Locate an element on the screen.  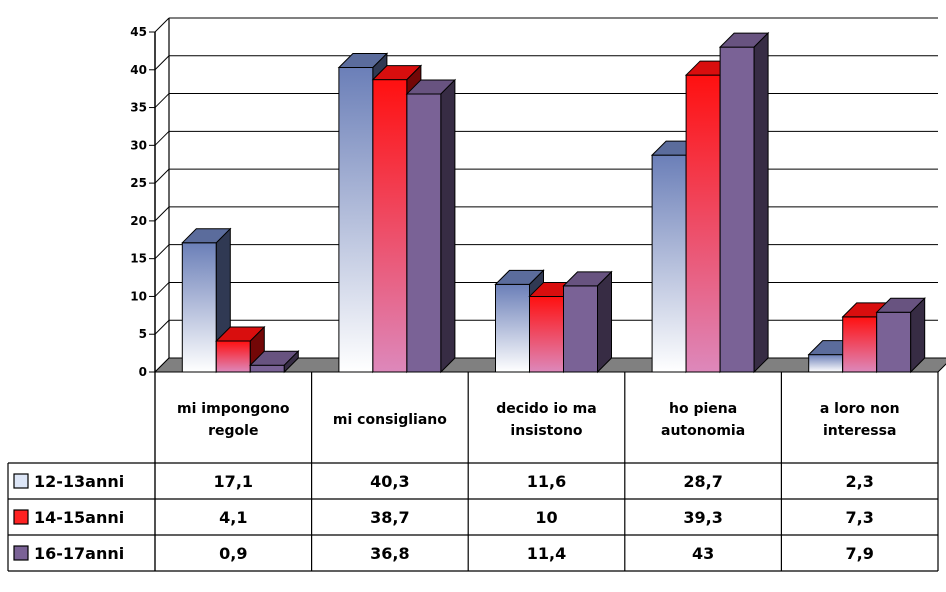
category-label: mi consigliano is located at coordinates (390, 420).